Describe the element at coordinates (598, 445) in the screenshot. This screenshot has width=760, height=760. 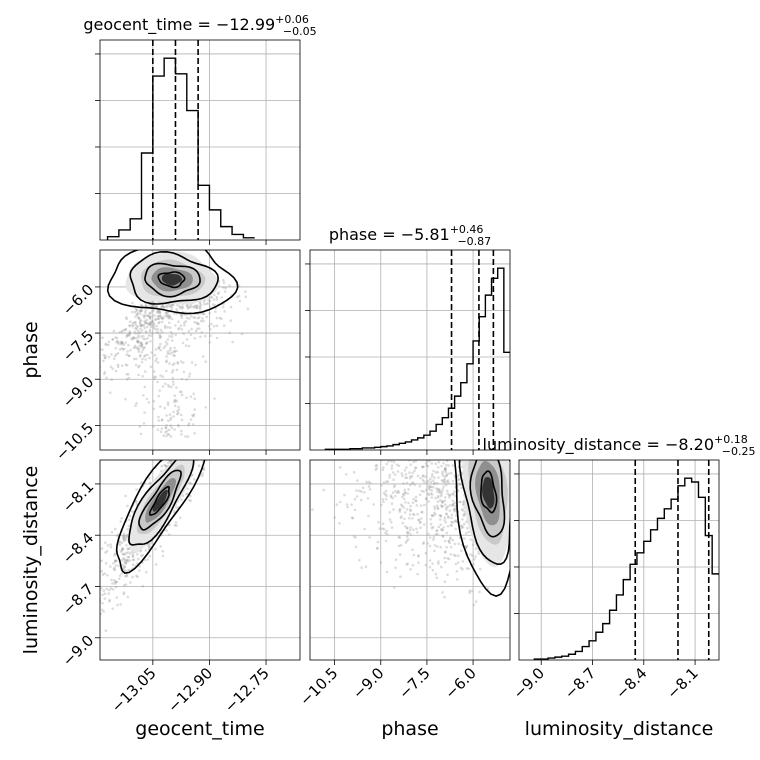
I see `title-value: luminosity_distance = −8.20` at that location.